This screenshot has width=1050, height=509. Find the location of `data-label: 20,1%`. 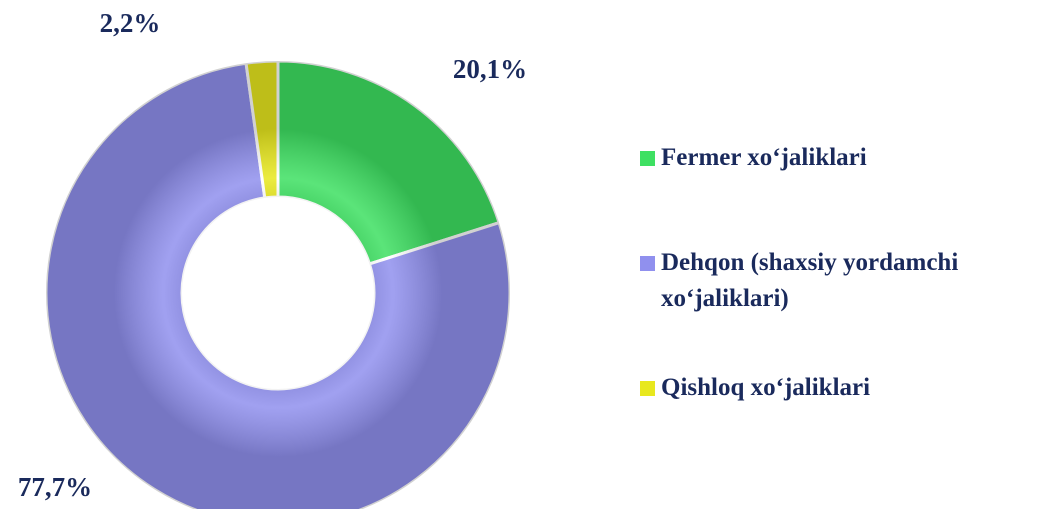

data-label: 20,1% is located at coordinates (490, 69).